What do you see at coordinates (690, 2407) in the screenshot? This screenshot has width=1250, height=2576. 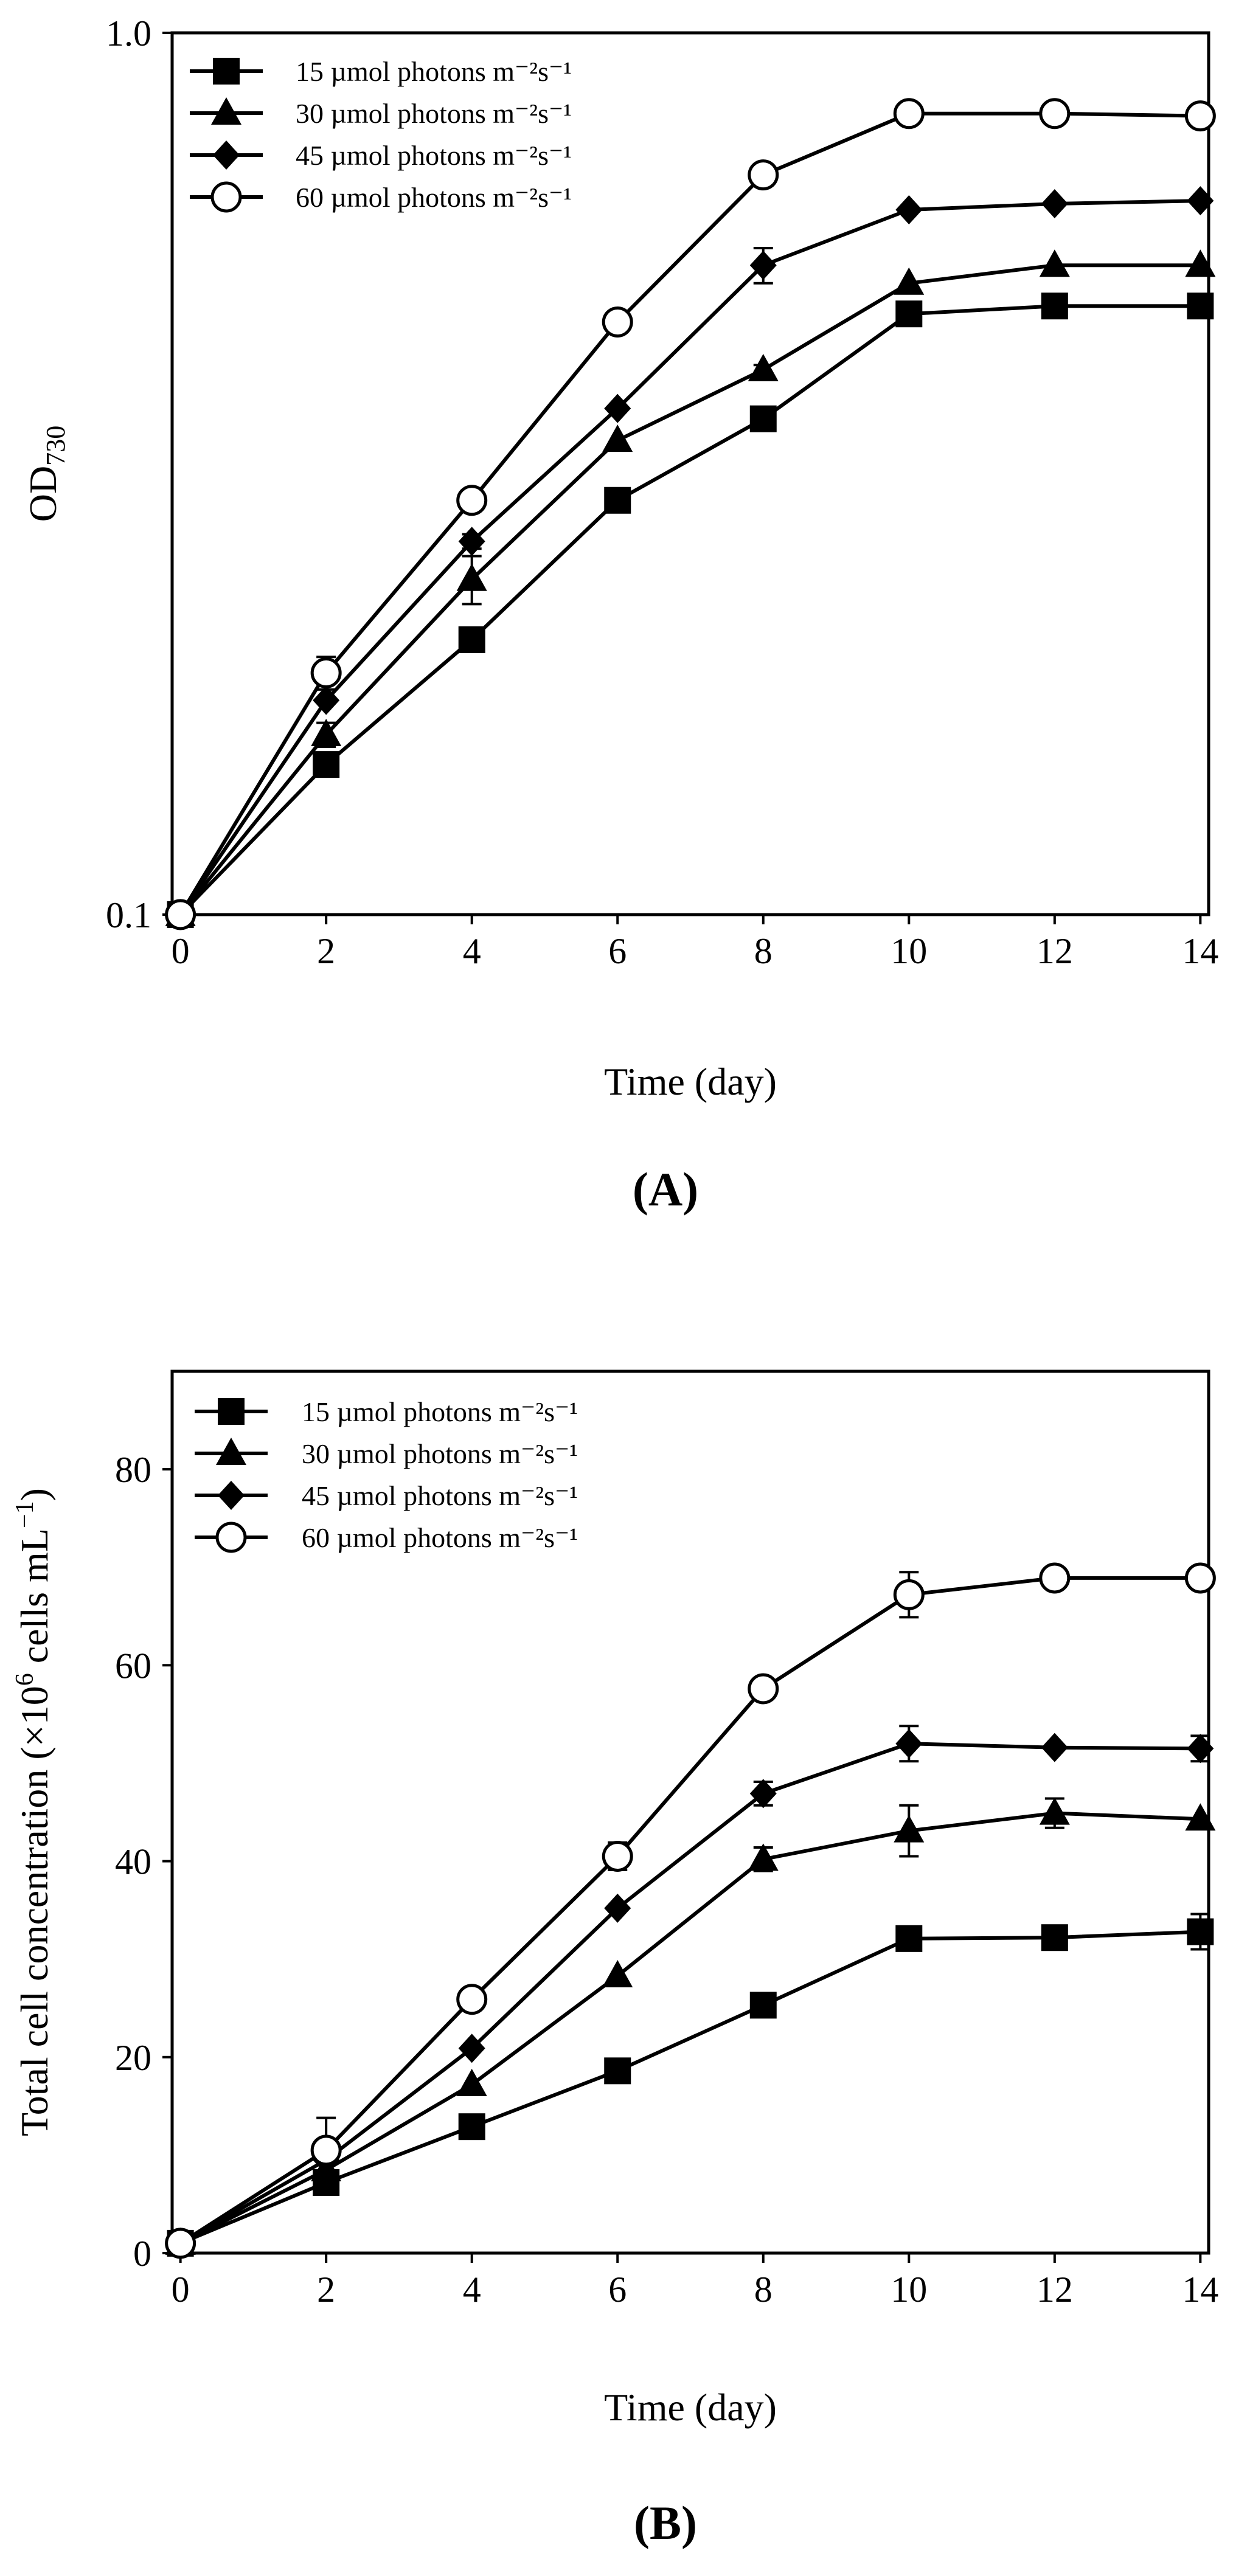 I see `x-axis-title: Time (day)` at bounding box center [690, 2407].